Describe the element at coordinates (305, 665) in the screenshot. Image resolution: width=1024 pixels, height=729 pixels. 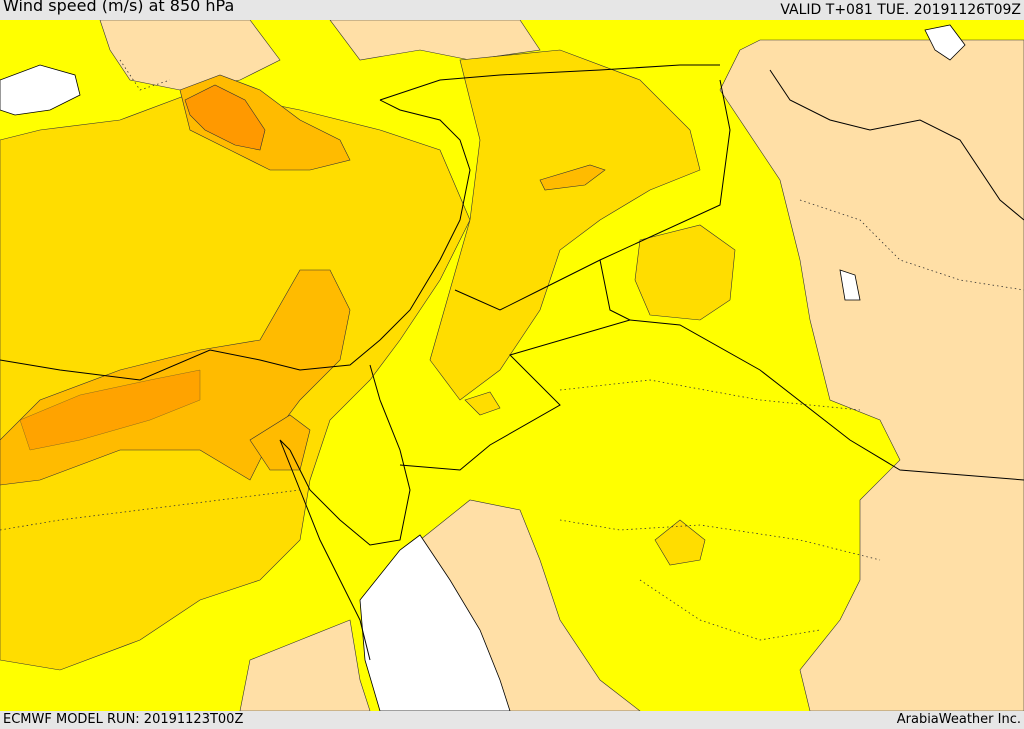
I see `light-wind-region-egypt` at that location.